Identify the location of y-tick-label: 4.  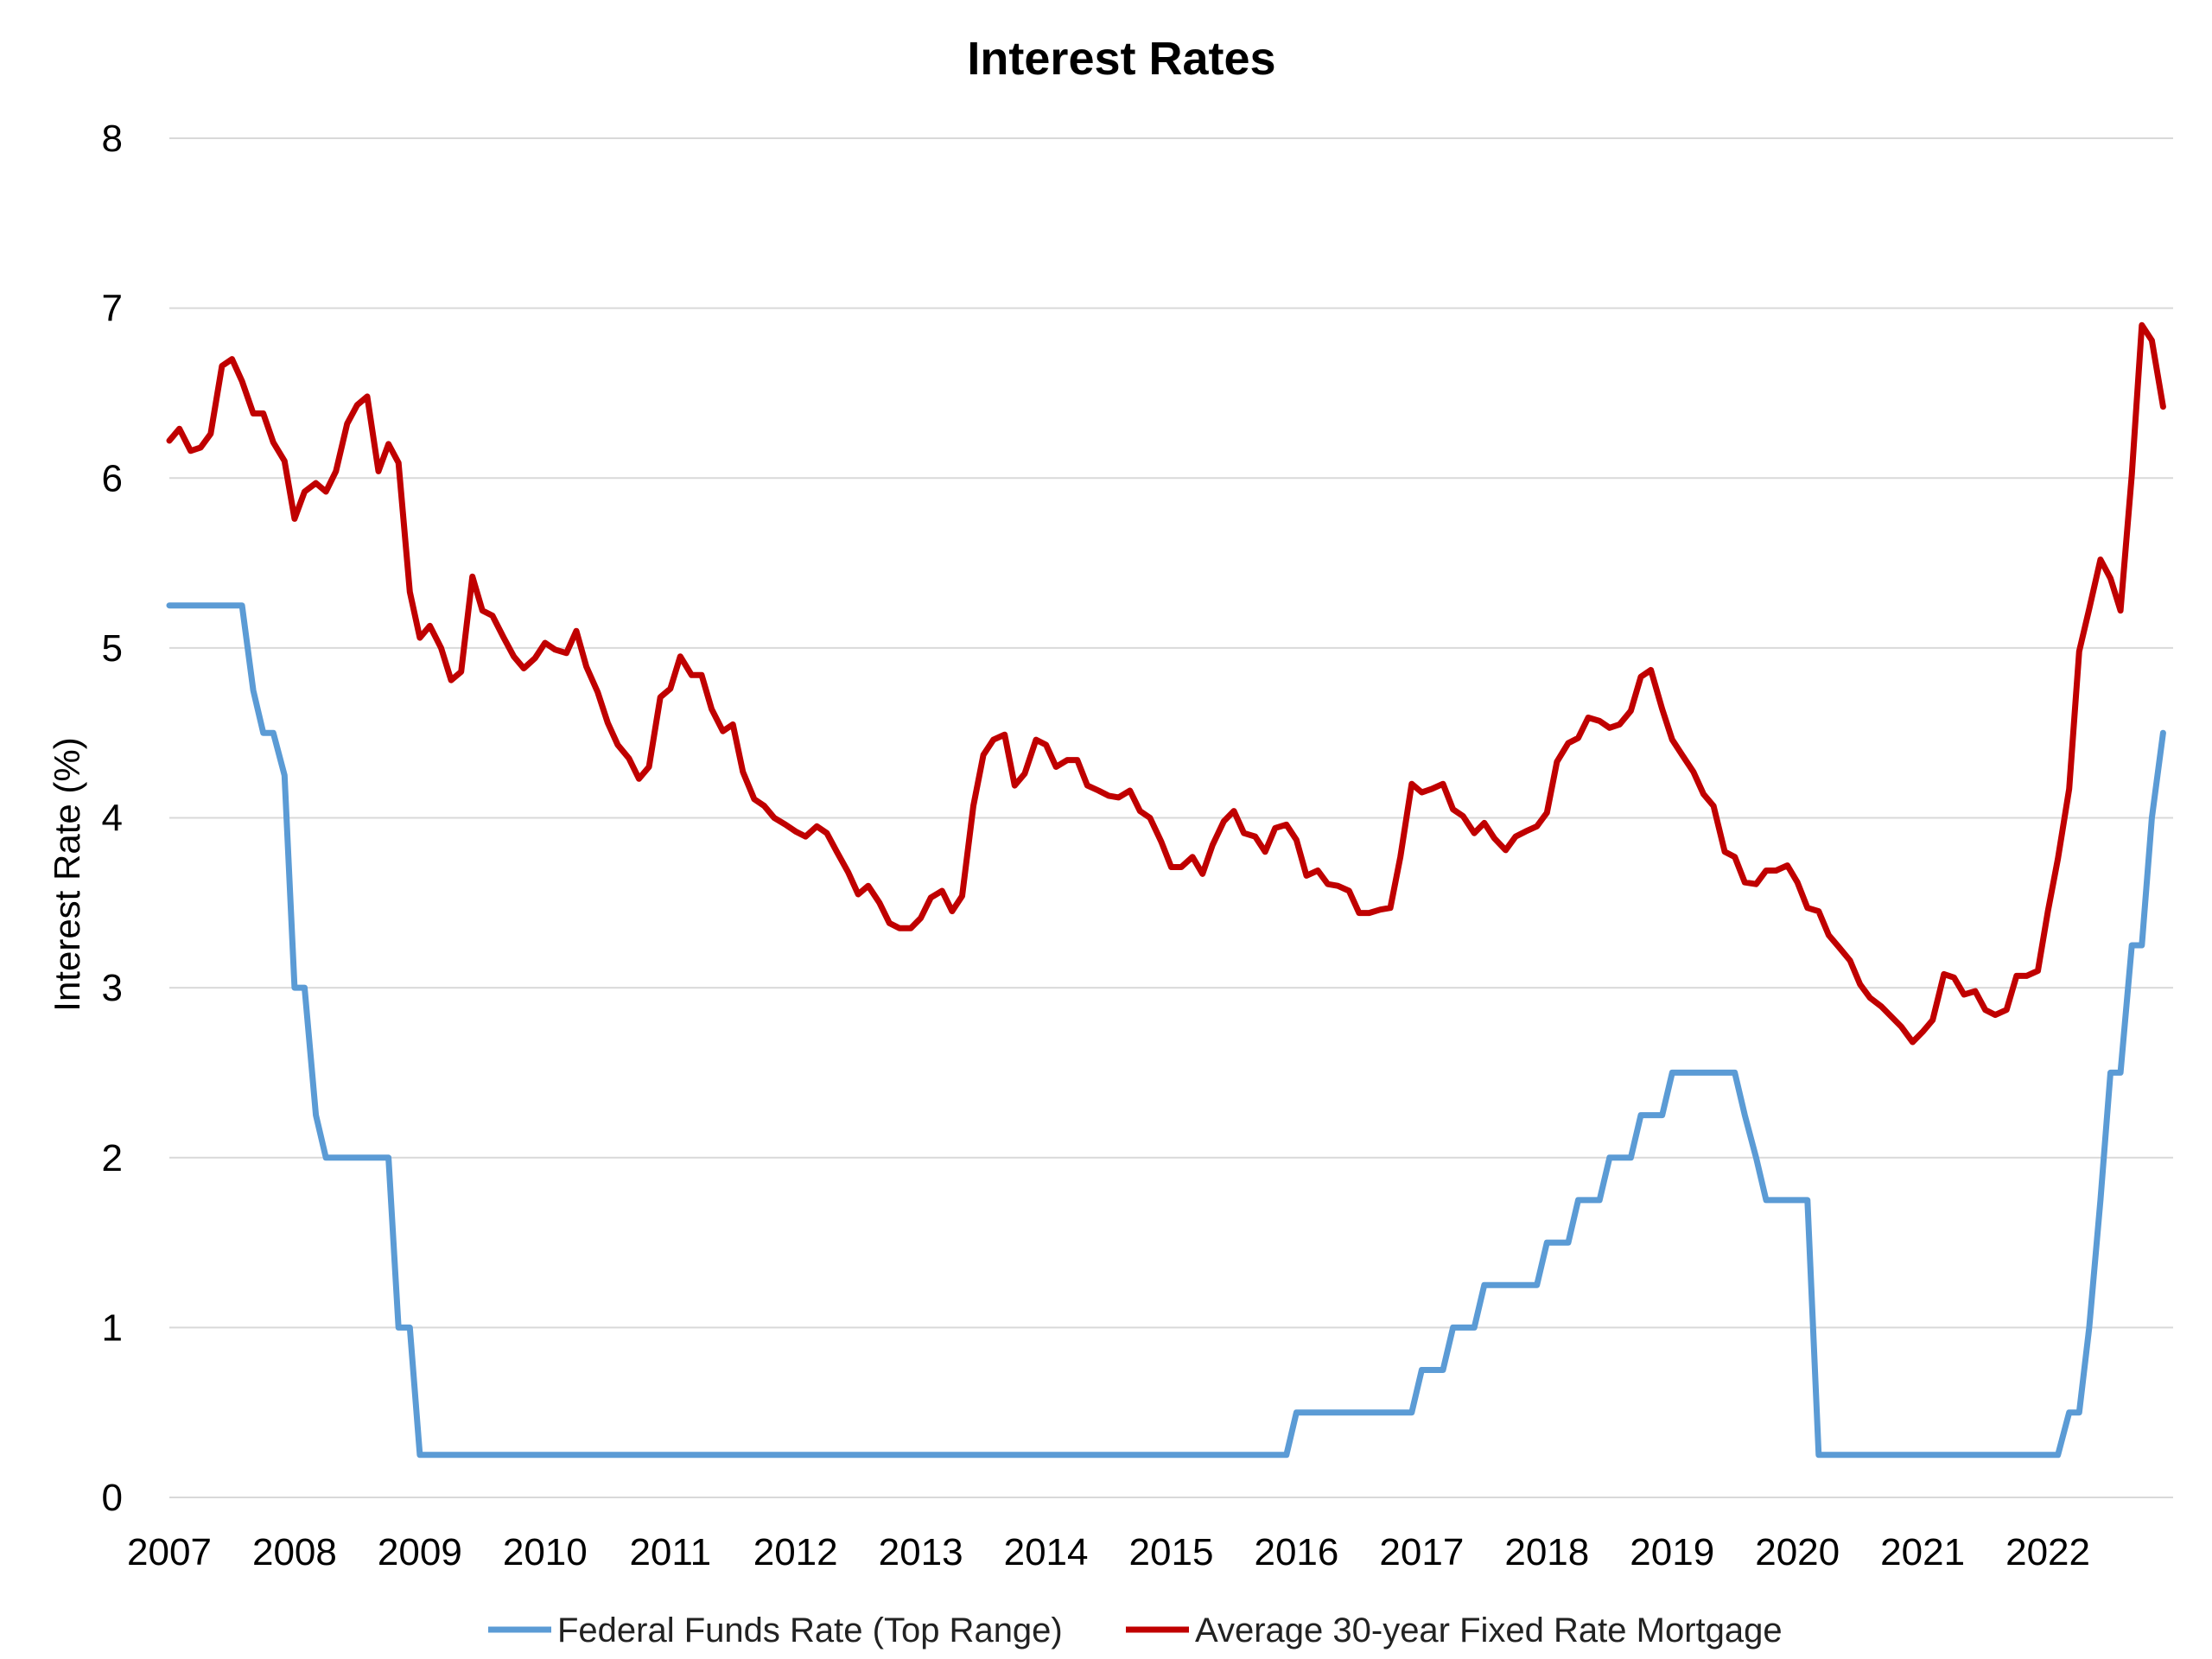
(112, 819).